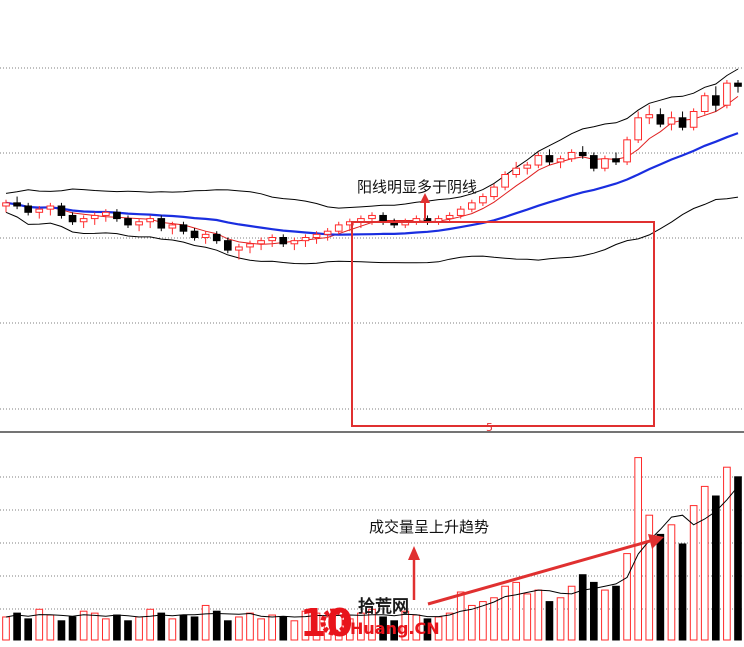 This screenshot has height=647, width=744. I want to click on watermark-en: Huang.CN, so click(395, 628).